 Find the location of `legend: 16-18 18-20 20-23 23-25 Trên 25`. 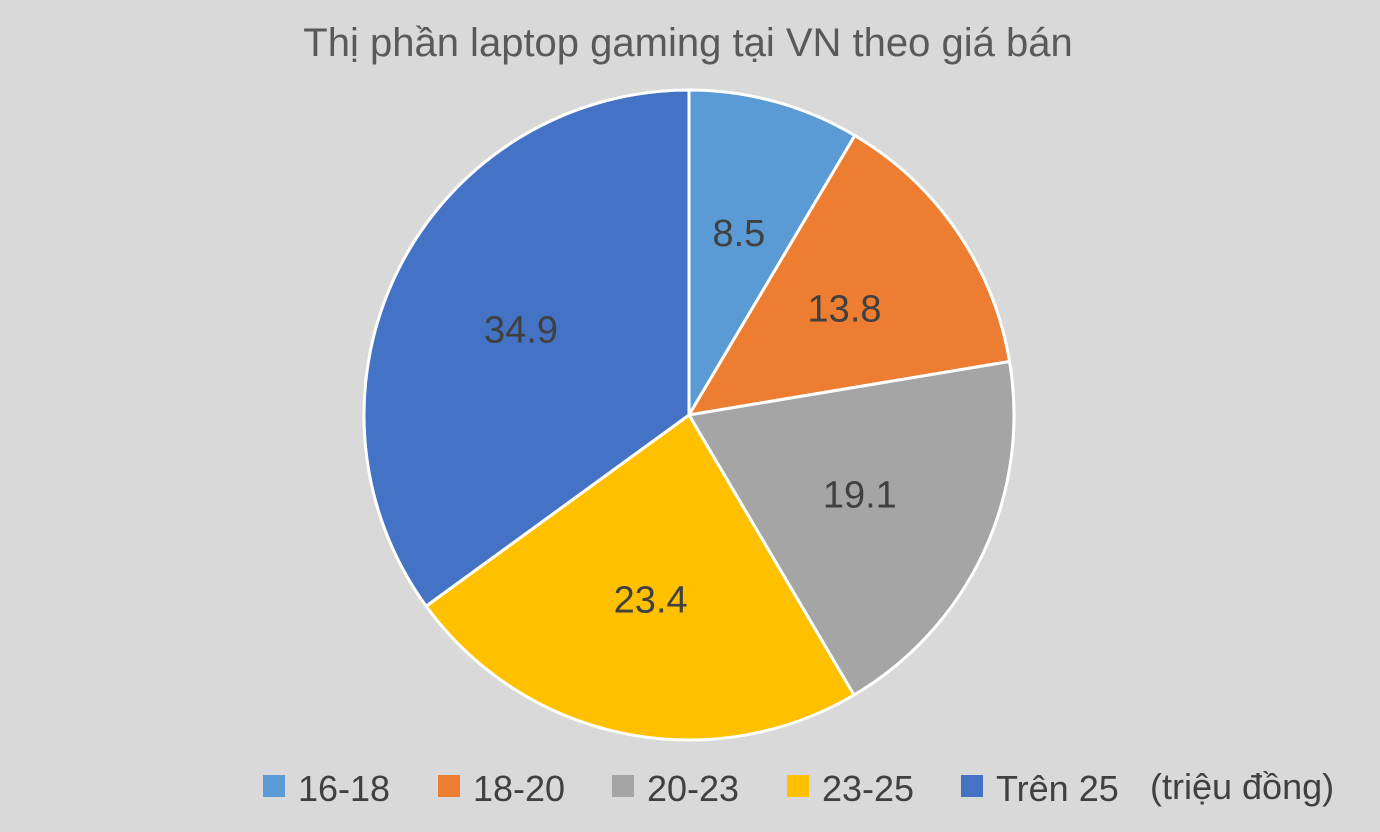

legend: 16-18 18-20 20-23 23-25 Trên 25 is located at coordinates (691, 788).